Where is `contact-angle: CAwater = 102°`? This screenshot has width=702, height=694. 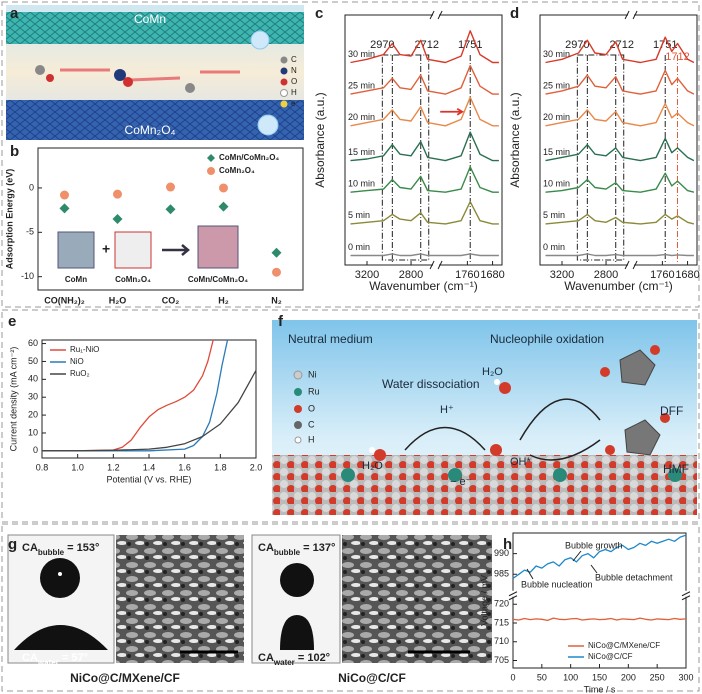
contact-angle: CAwater = 102° is located at coordinates (294, 659).